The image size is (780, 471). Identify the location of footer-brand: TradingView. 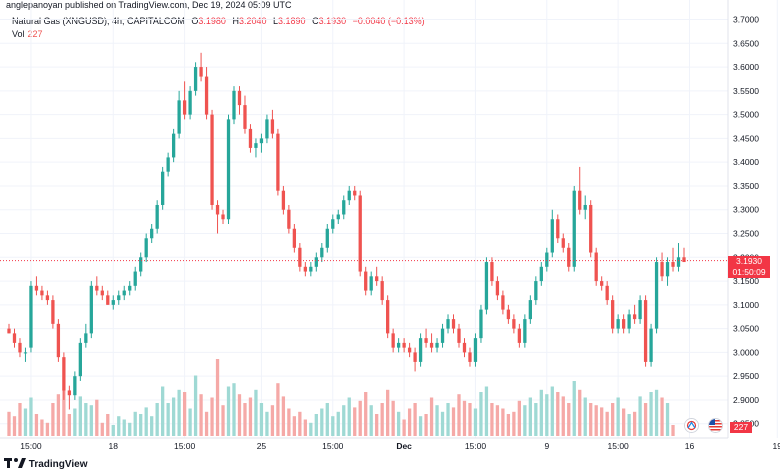
(46, 464).